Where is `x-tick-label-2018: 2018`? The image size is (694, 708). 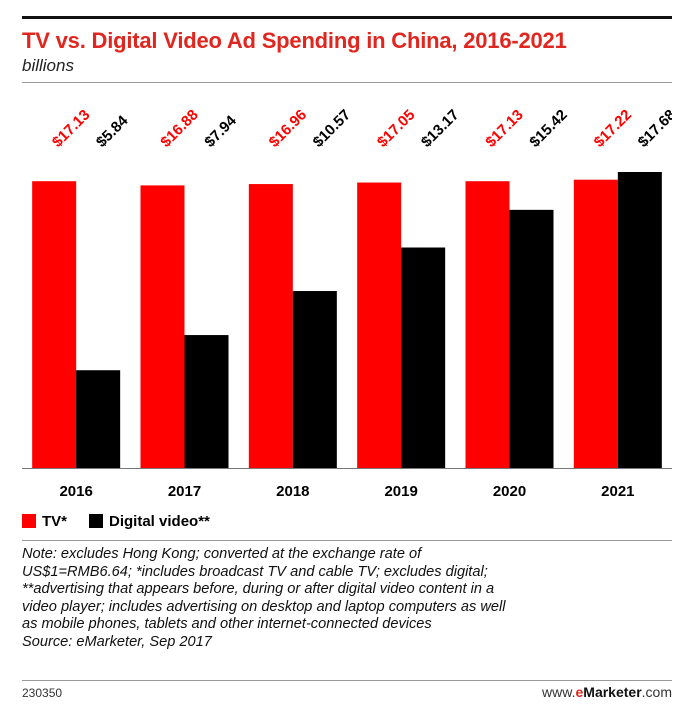
x-tick-label-2018: 2018 is located at coordinates (292, 491).